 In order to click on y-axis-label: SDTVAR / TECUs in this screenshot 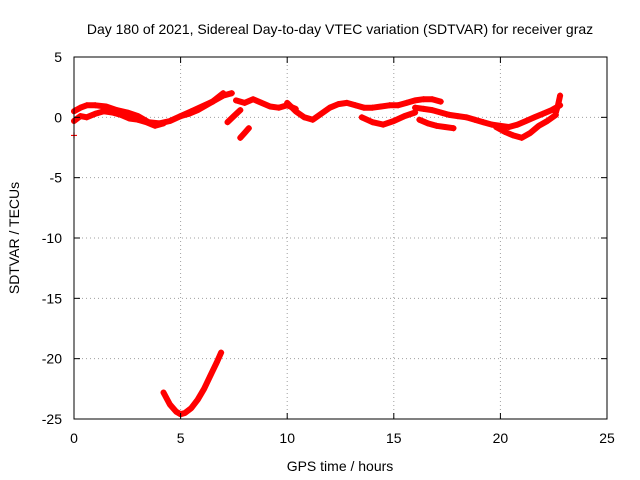, I will do `click(14, 238)`.